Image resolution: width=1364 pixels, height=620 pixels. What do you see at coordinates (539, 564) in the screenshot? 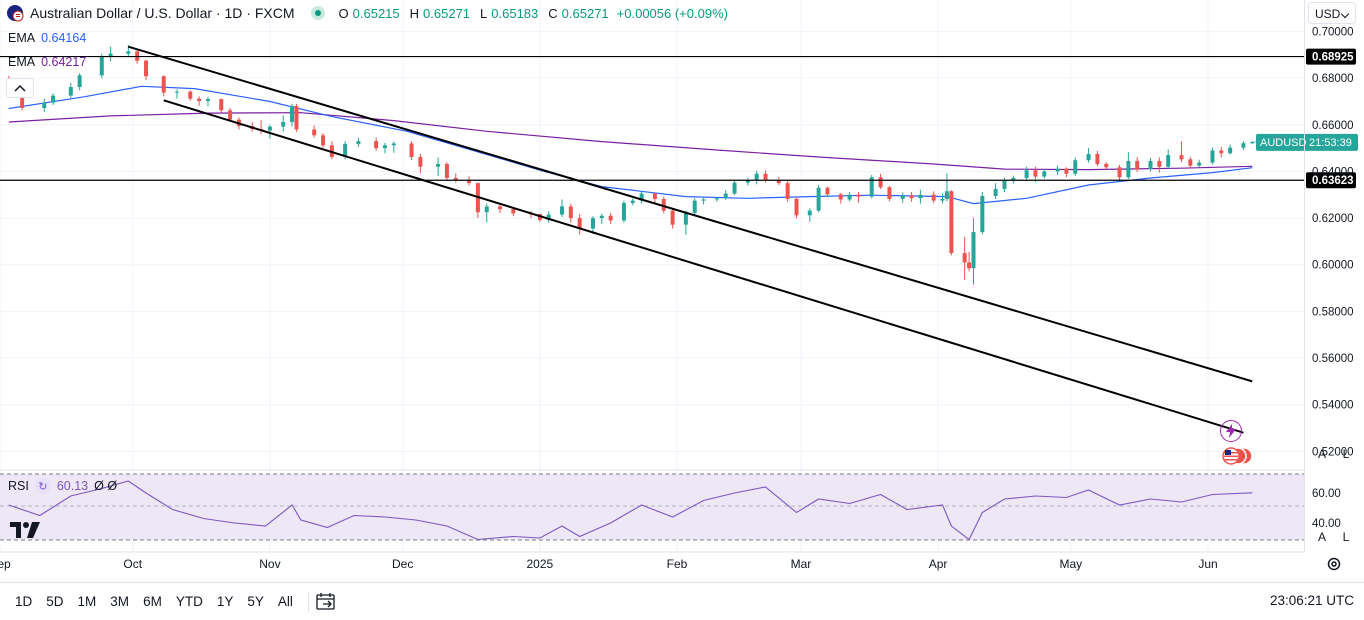
I see `time-label: 2025` at bounding box center [539, 564].